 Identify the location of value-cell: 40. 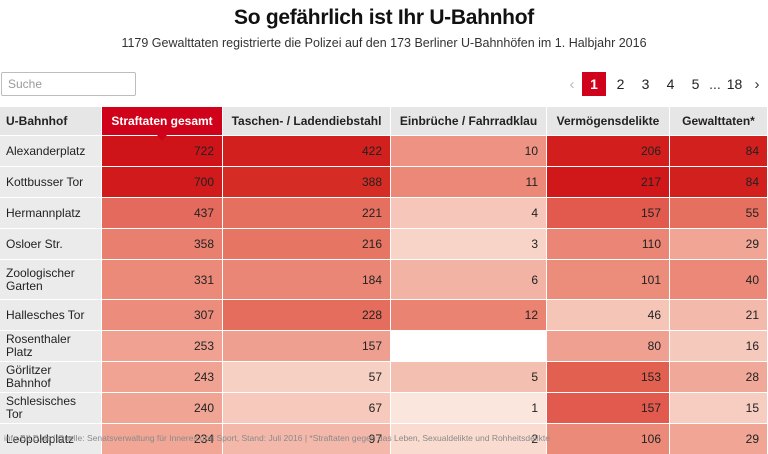
(719, 279).